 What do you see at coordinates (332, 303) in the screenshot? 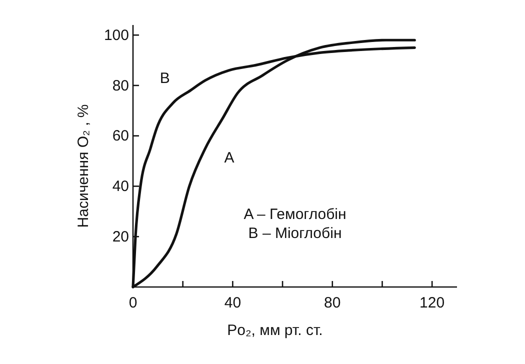
I see `x-tick-label: 80` at bounding box center [332, 303].